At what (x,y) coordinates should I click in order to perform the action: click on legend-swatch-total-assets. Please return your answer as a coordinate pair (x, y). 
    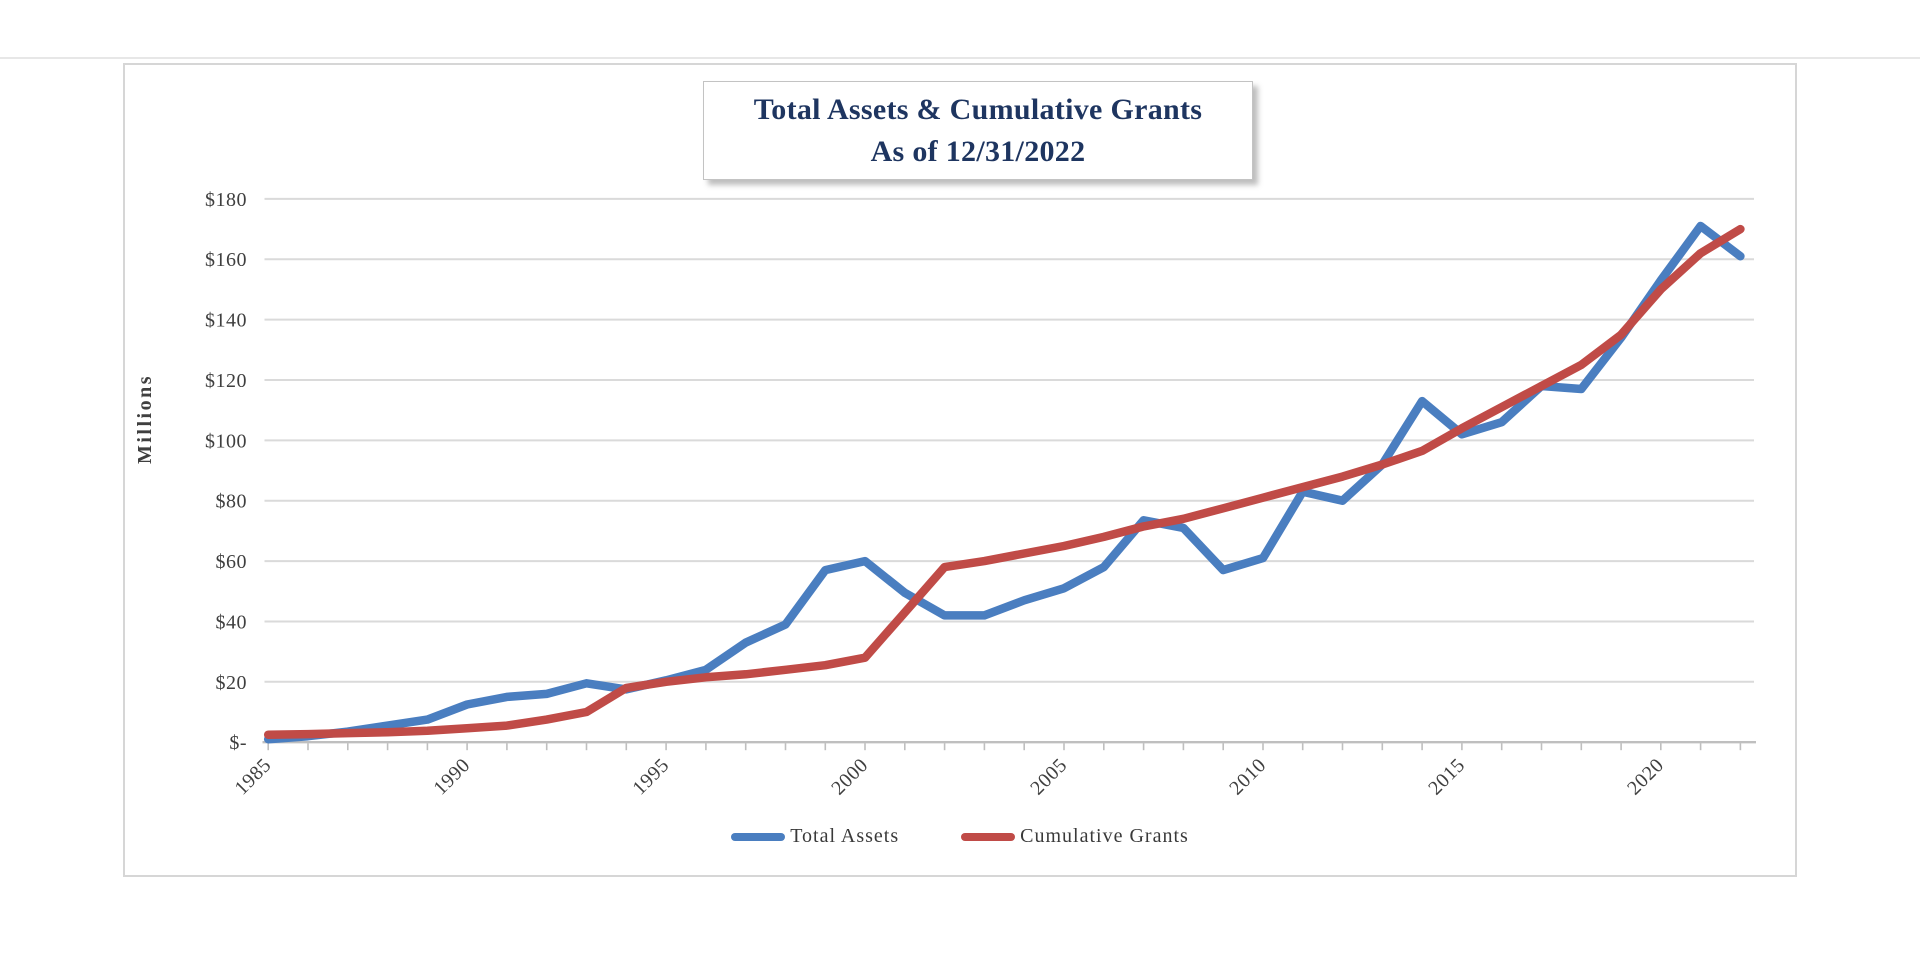
    Looking at the image, I should click on (758, 836).